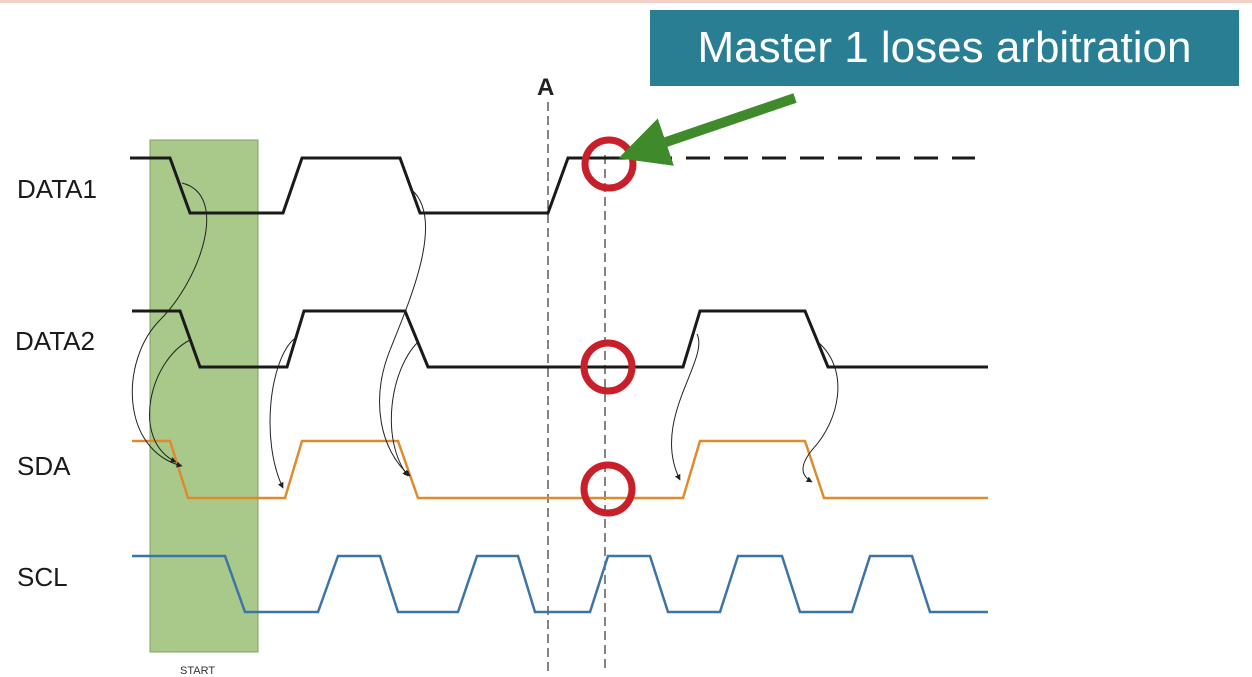  I want to click on label-sda: SDA, so click(44, 466).